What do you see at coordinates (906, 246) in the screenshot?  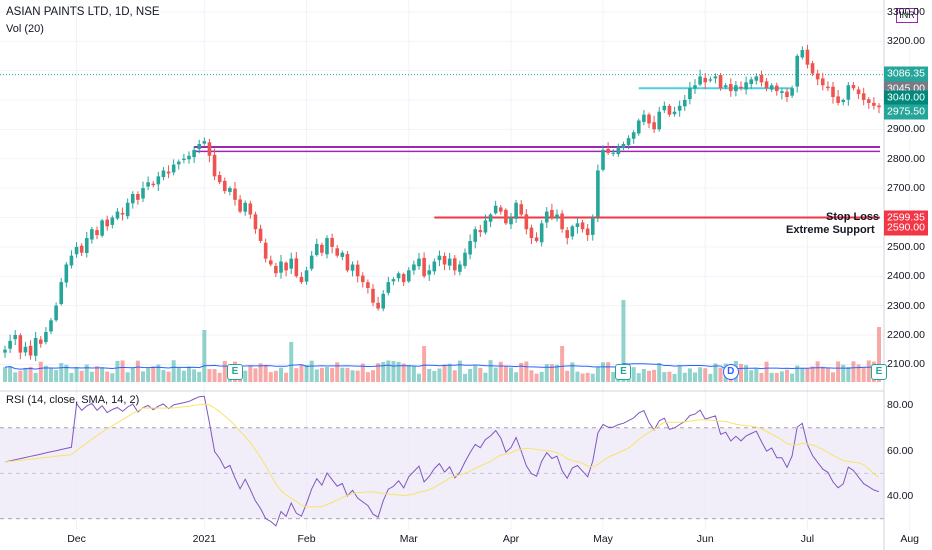 I see `price-tick-label: 2500.00` at bounding box center [906, 246].